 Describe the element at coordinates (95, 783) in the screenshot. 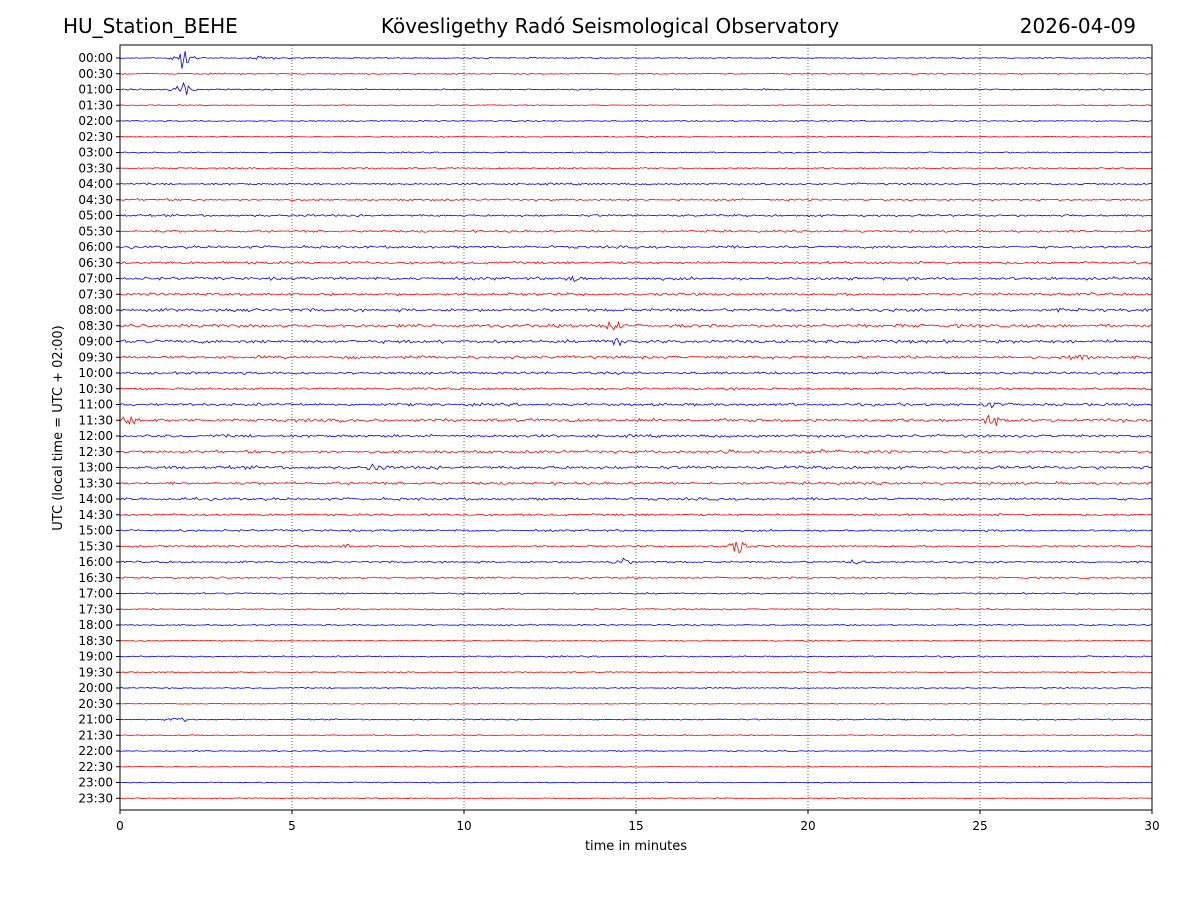

I see `y-tick-label: 23:00` at that location.